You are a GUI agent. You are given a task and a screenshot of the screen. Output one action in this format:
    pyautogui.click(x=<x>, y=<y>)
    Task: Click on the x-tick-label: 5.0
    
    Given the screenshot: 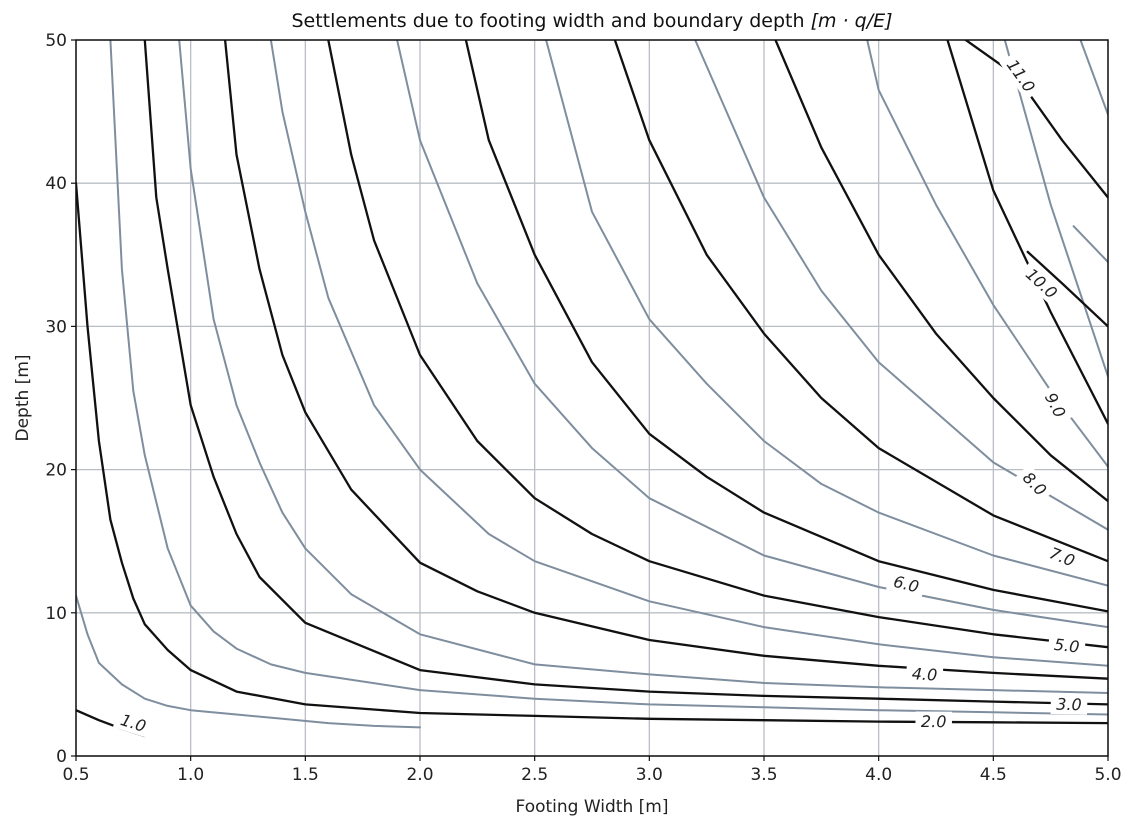 What is the action you would take?
    pyautogui.click(x=1107, y=775)
    